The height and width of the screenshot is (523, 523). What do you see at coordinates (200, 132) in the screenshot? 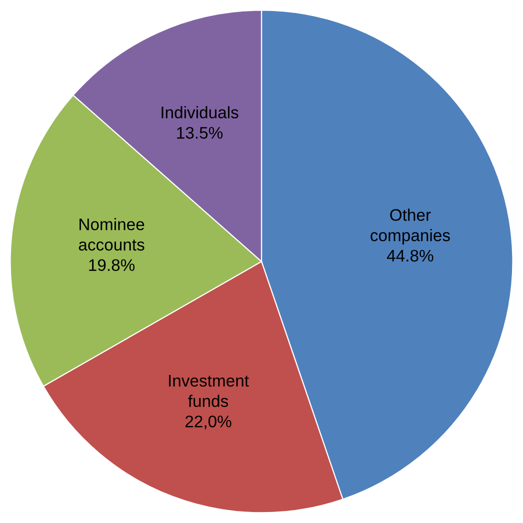
I see `data-label: 13.5%` at bounding box center [200, 132].